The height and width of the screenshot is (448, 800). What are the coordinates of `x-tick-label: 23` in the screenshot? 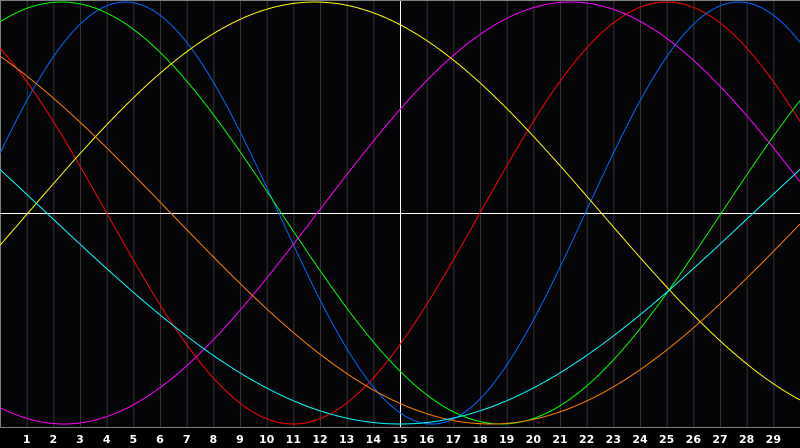 It's located at (613, 439).